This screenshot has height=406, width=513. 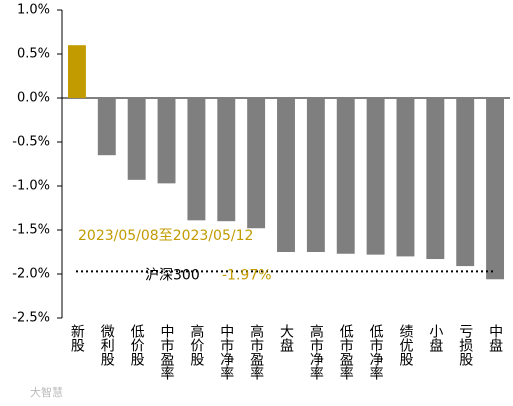 I want to click on x-tick-label: 低市盈率, so click(x=346, y=352).